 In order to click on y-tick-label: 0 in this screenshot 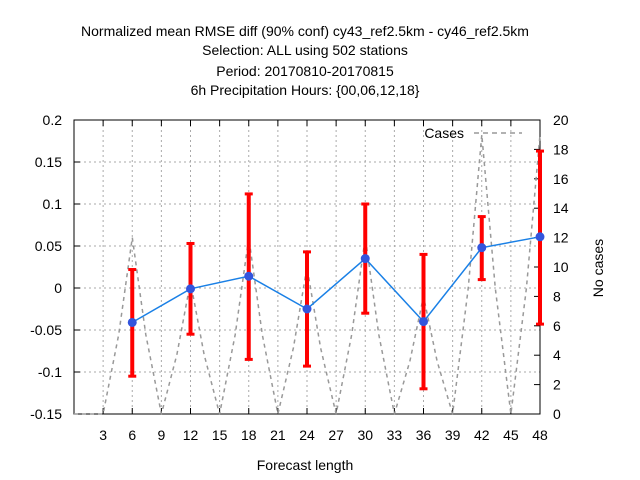, I will do `click(58, 288)`.